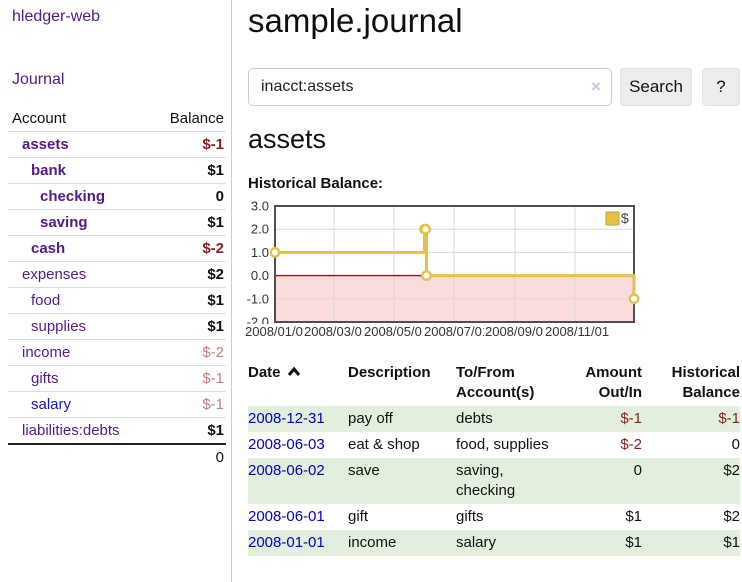  I want to click on transaction-row: 2008-01-01 income salary $1 $1, so click(494, 543).